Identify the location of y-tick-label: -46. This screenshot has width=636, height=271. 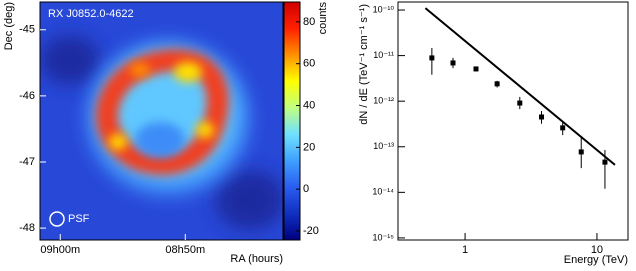
(27, 96).